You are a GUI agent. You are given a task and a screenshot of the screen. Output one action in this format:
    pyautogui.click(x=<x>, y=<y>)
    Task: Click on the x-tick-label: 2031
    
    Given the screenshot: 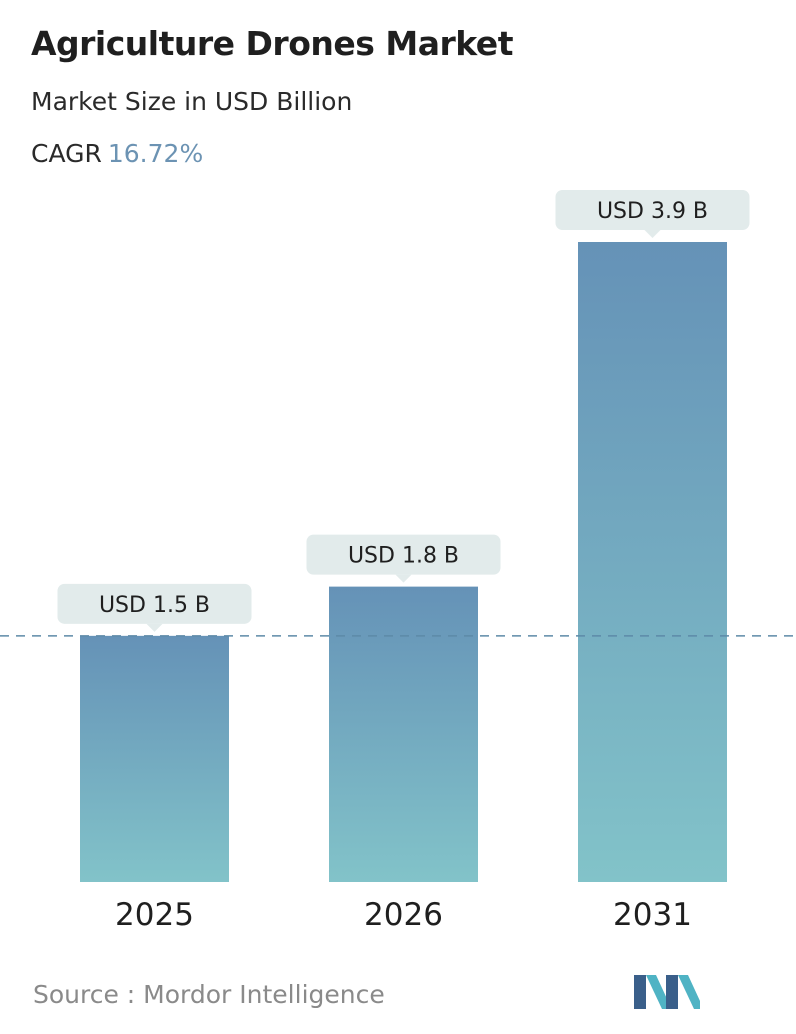 What is the action you would take?
    pyautogui.click(x=652, y=915)
    